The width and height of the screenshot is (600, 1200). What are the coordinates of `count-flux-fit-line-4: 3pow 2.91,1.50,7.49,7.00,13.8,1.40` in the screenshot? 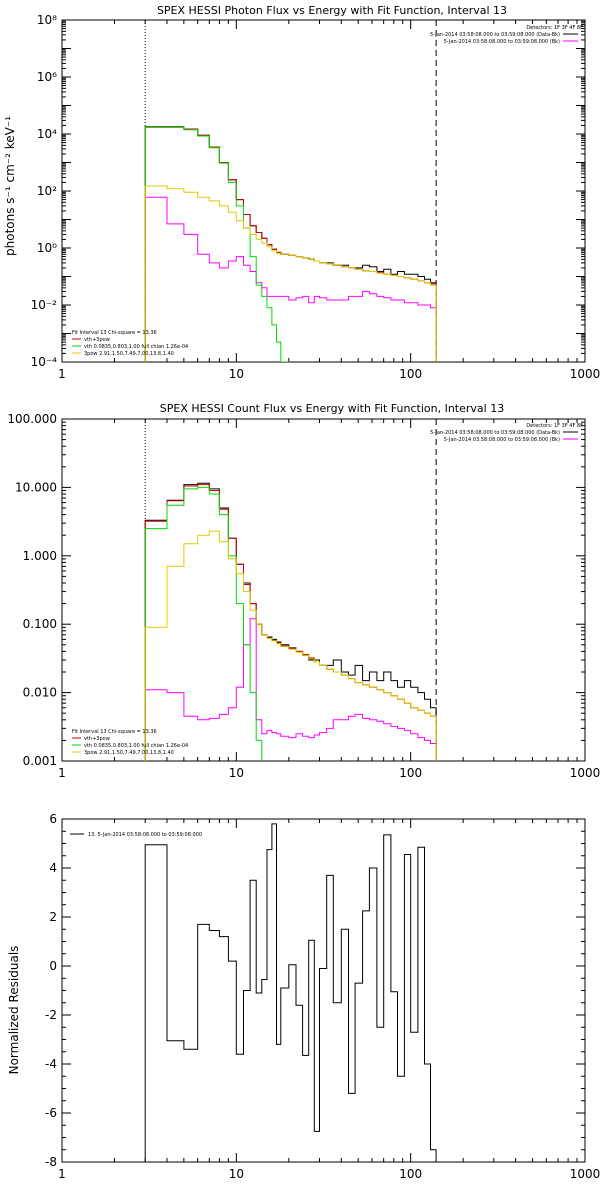 It's located at (129, 753).